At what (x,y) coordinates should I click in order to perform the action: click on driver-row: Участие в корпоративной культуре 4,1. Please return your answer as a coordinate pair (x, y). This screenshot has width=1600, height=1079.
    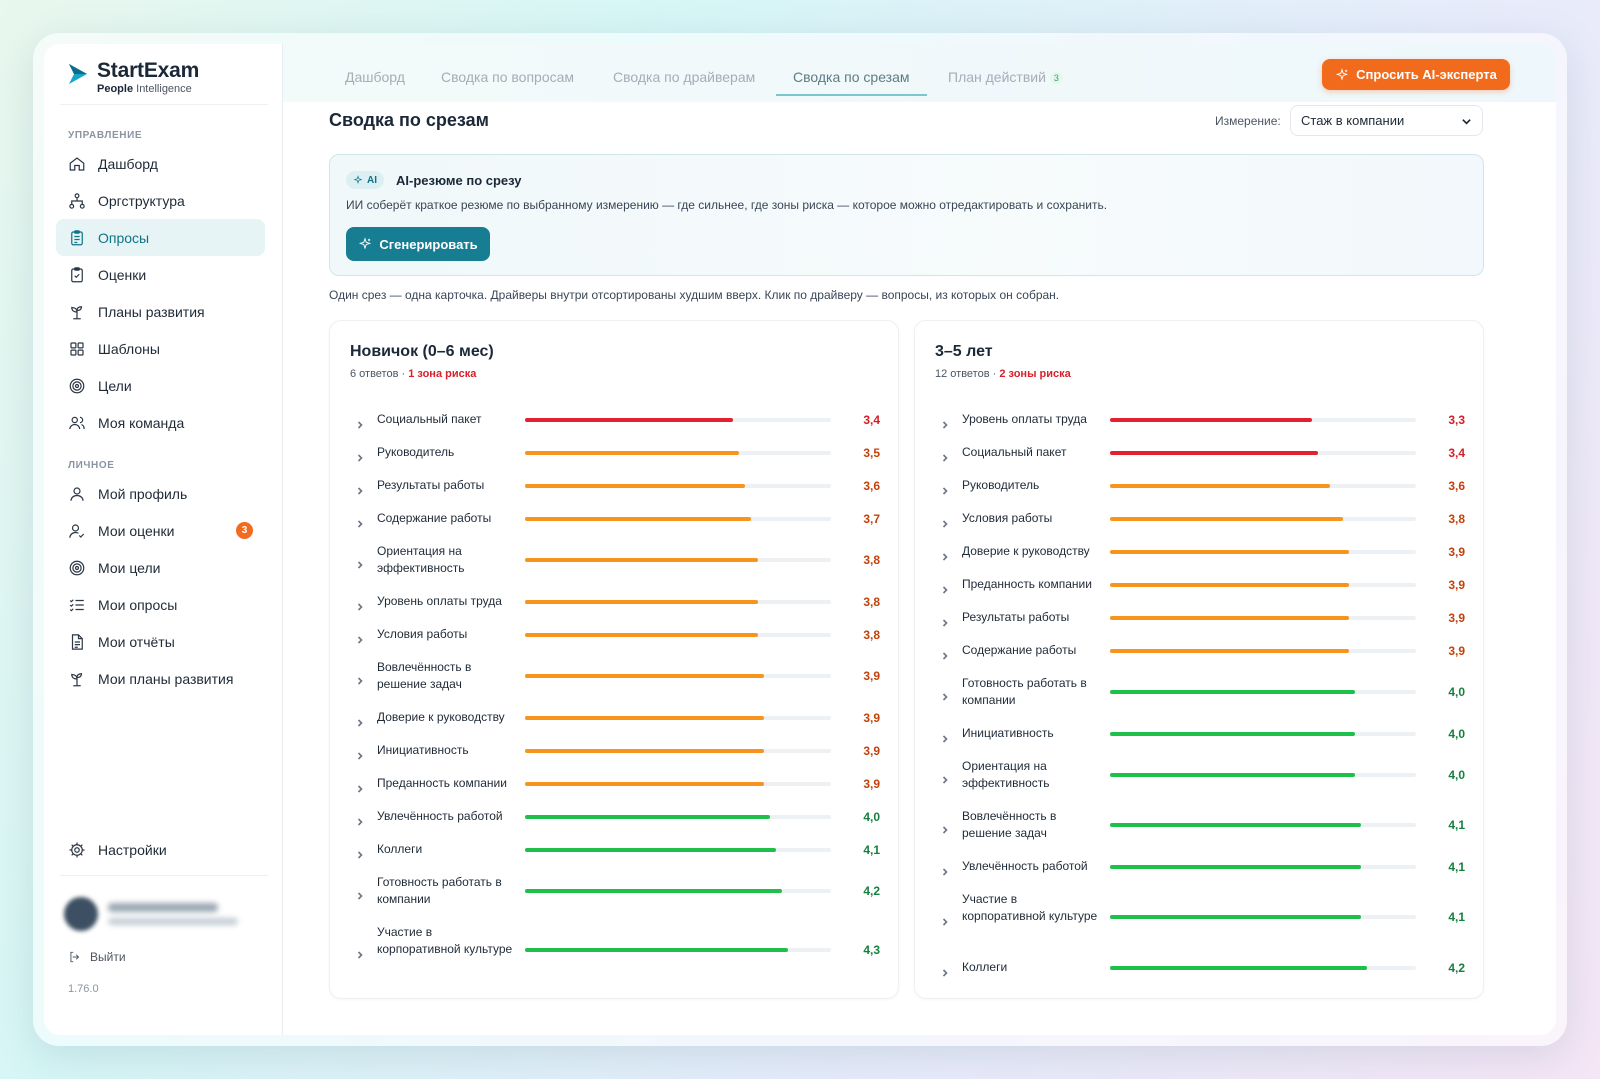
    Looking at the image, I should click on (1200, 917).